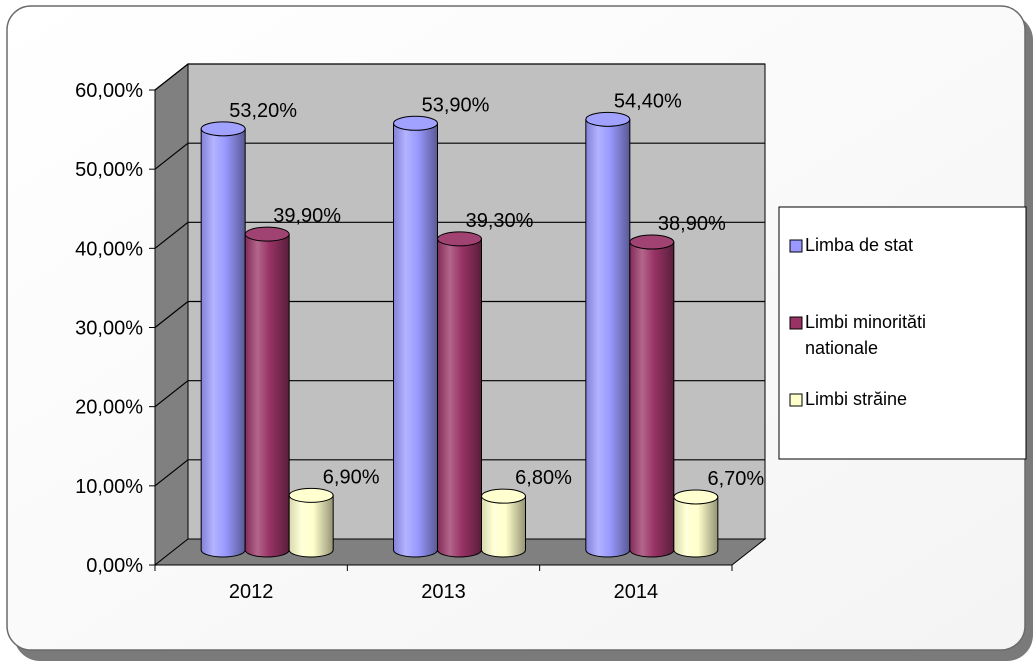 The image size is (1033, 661). What do you see at coordinates (351, 477) in the screenshot?
I see `data-label: 6,90%` at bounding box center [351, 477].